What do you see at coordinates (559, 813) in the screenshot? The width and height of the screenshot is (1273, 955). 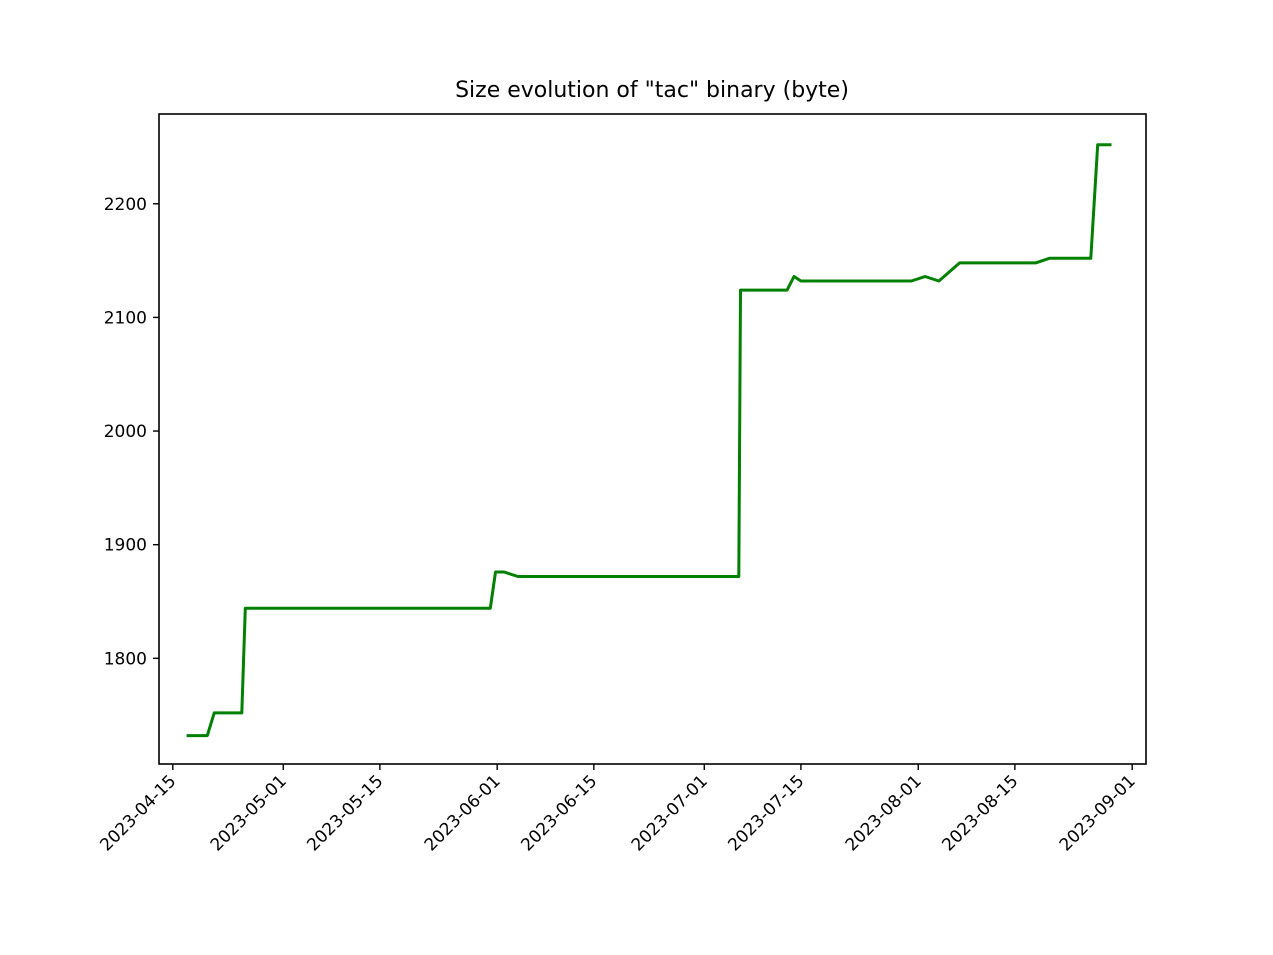 I see `x-tick-label: 2023-06-15` at bounding box center [559, 813].